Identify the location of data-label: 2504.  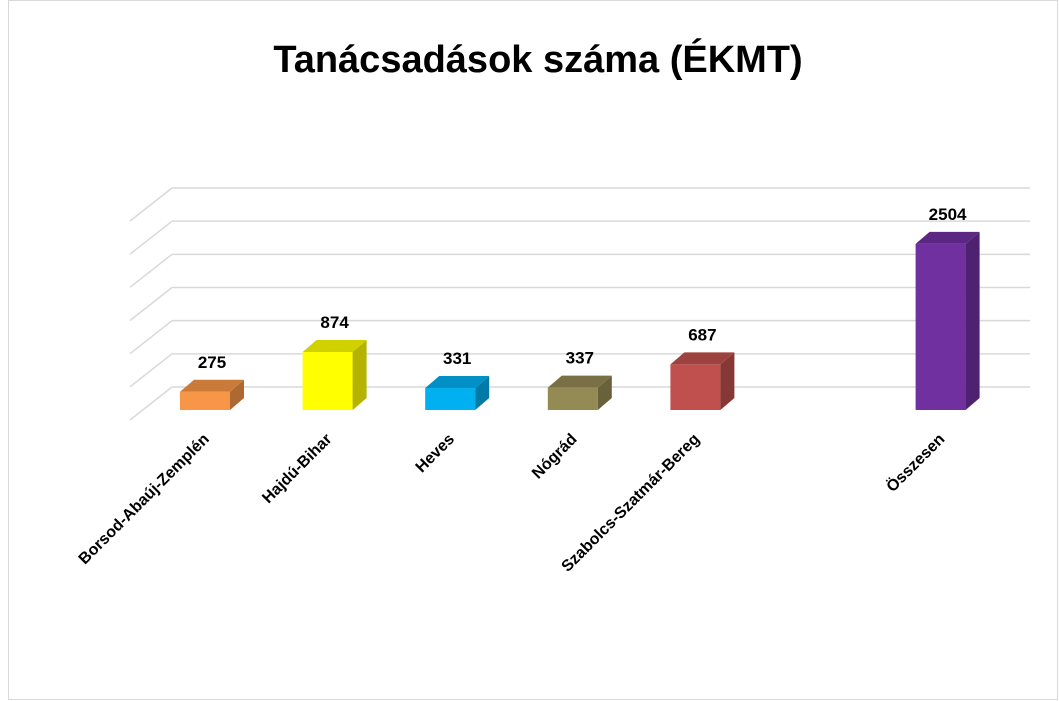
(948, 214).